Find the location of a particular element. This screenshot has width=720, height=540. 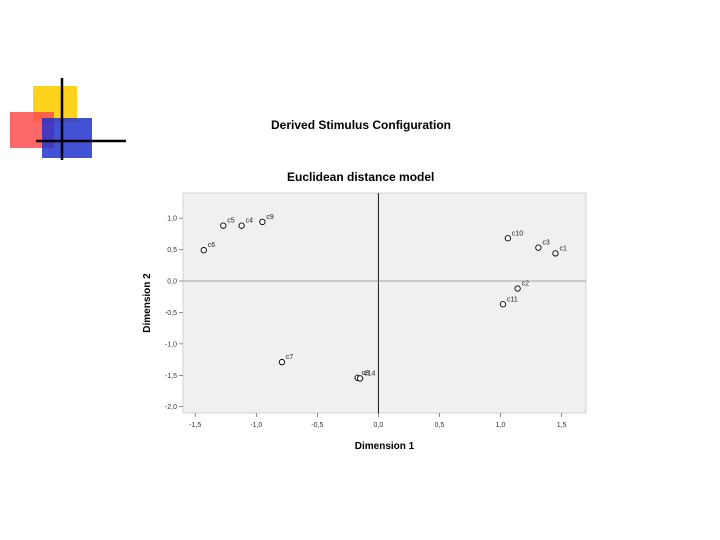

data-point-c3 is located at coordinates (538, 247).